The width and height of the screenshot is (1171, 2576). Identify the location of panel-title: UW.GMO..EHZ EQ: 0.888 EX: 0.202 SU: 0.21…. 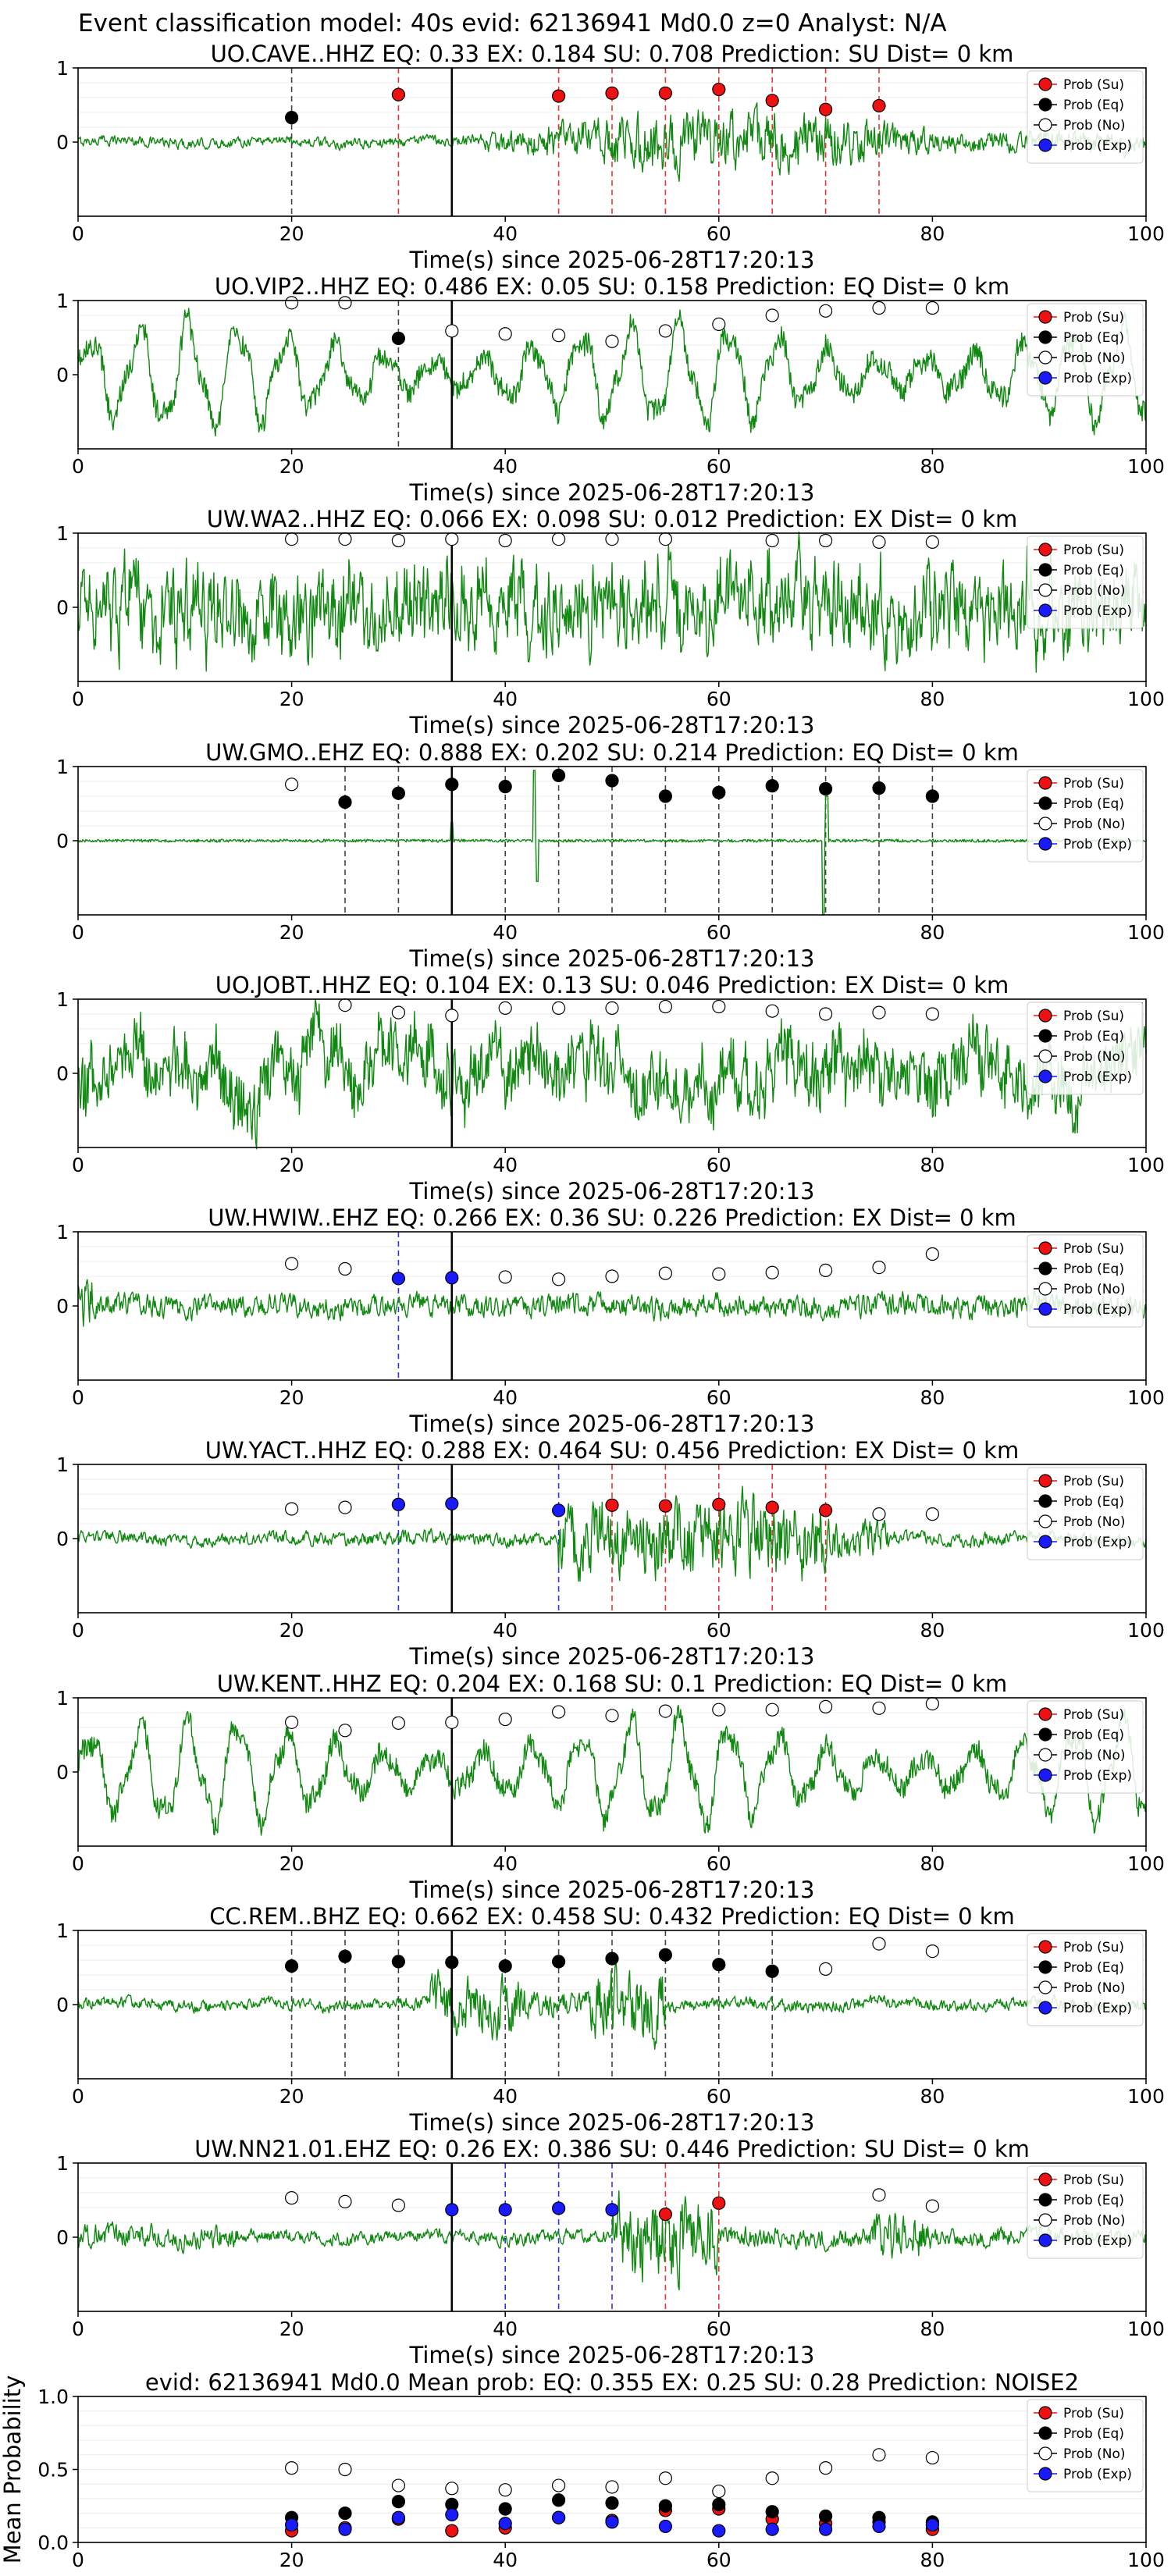
(612, 752).